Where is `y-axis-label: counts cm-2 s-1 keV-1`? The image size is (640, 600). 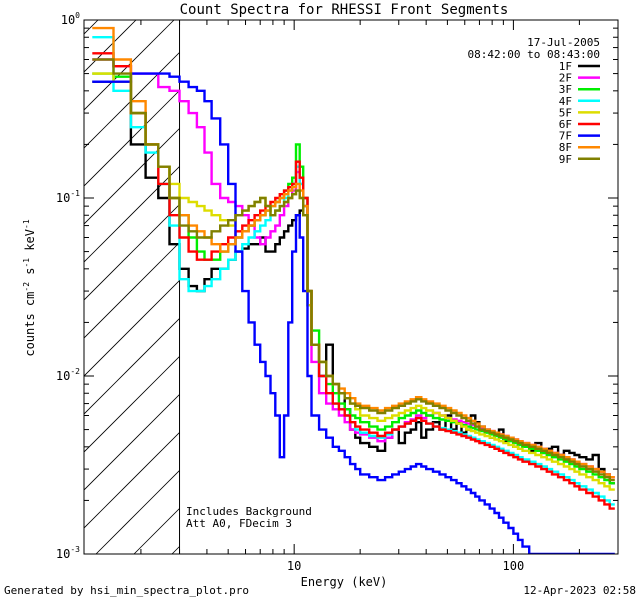
y-axis-label: counts cm-2 s-1 keV-1 is located at coordinates (29, 287).